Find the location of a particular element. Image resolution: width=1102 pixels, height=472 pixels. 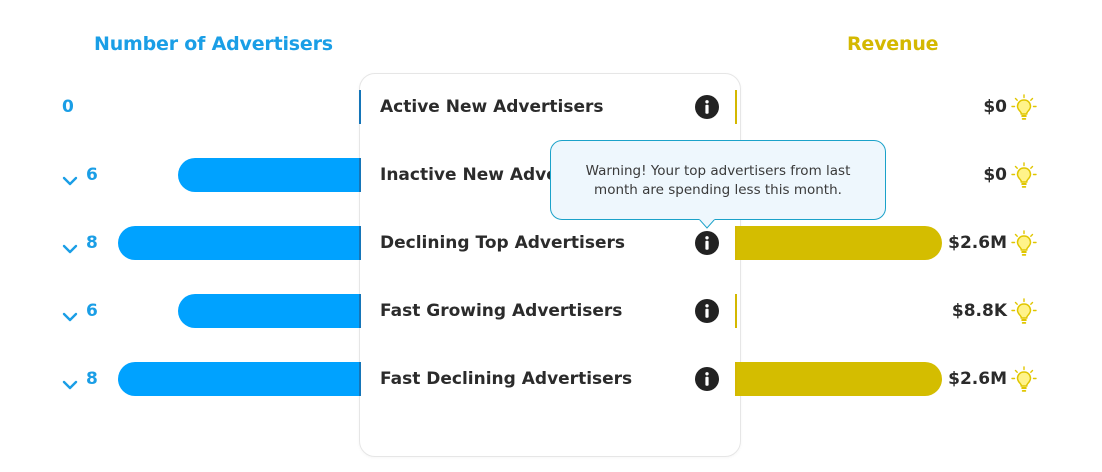

advertiser-count: 0 is located at coordinates (68, 107).